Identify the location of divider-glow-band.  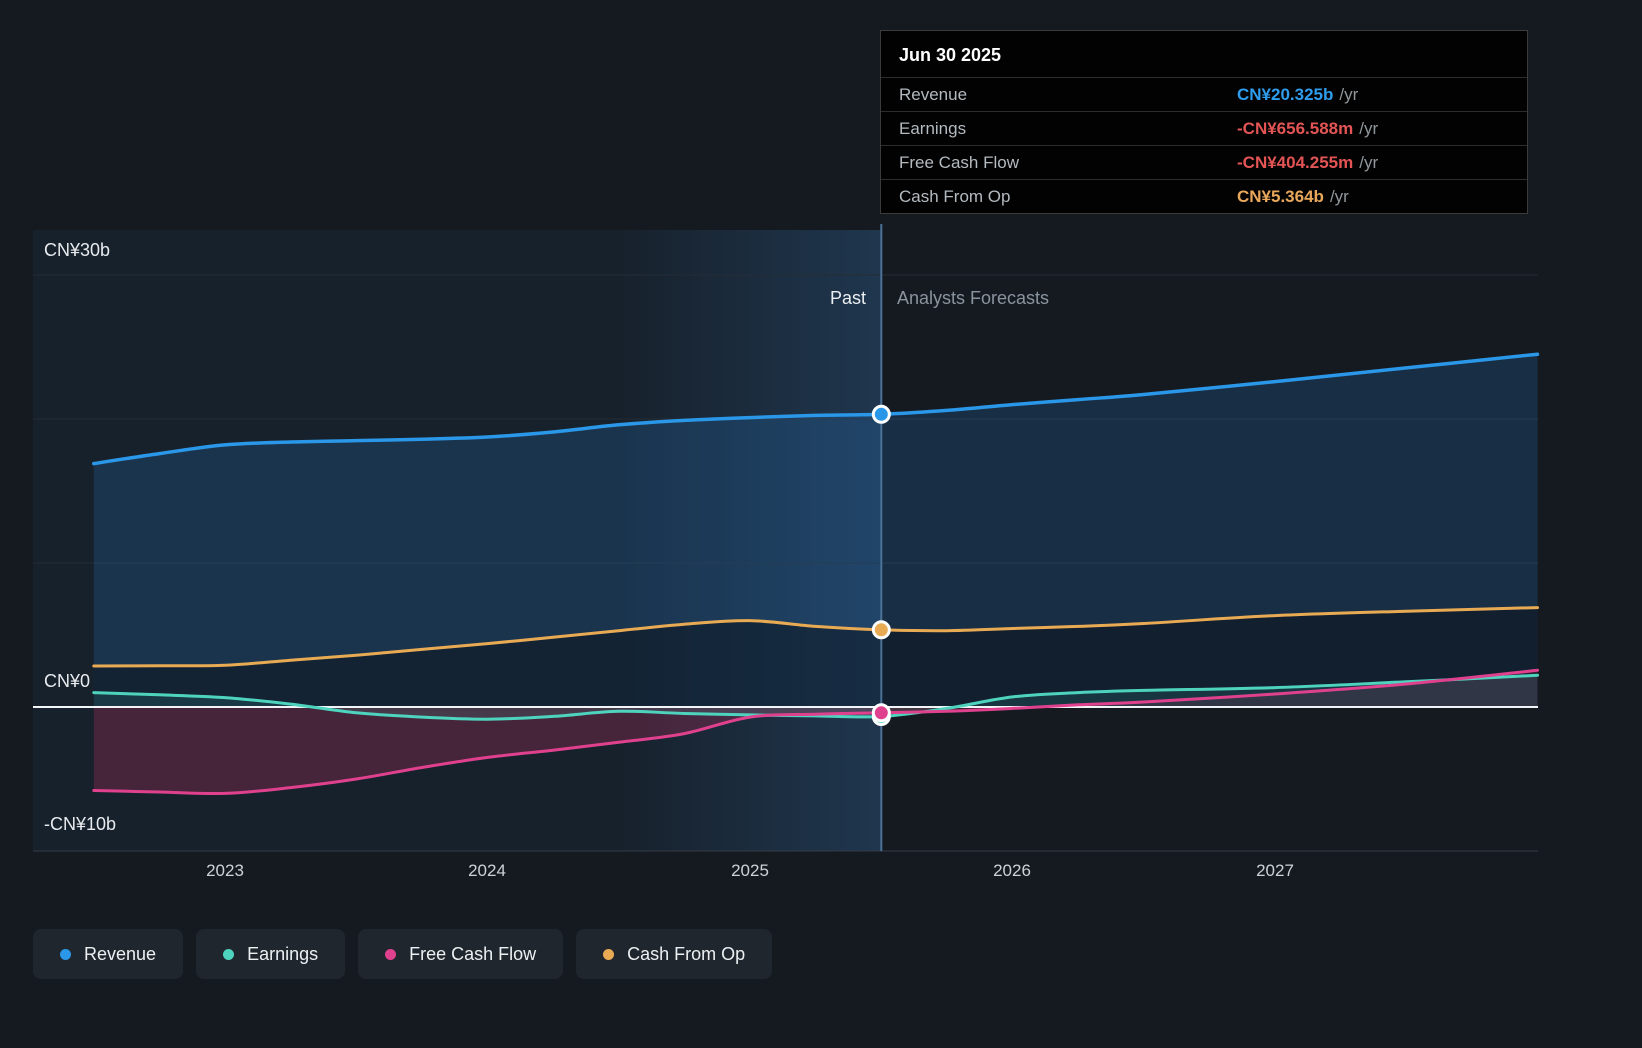
(750, 540).